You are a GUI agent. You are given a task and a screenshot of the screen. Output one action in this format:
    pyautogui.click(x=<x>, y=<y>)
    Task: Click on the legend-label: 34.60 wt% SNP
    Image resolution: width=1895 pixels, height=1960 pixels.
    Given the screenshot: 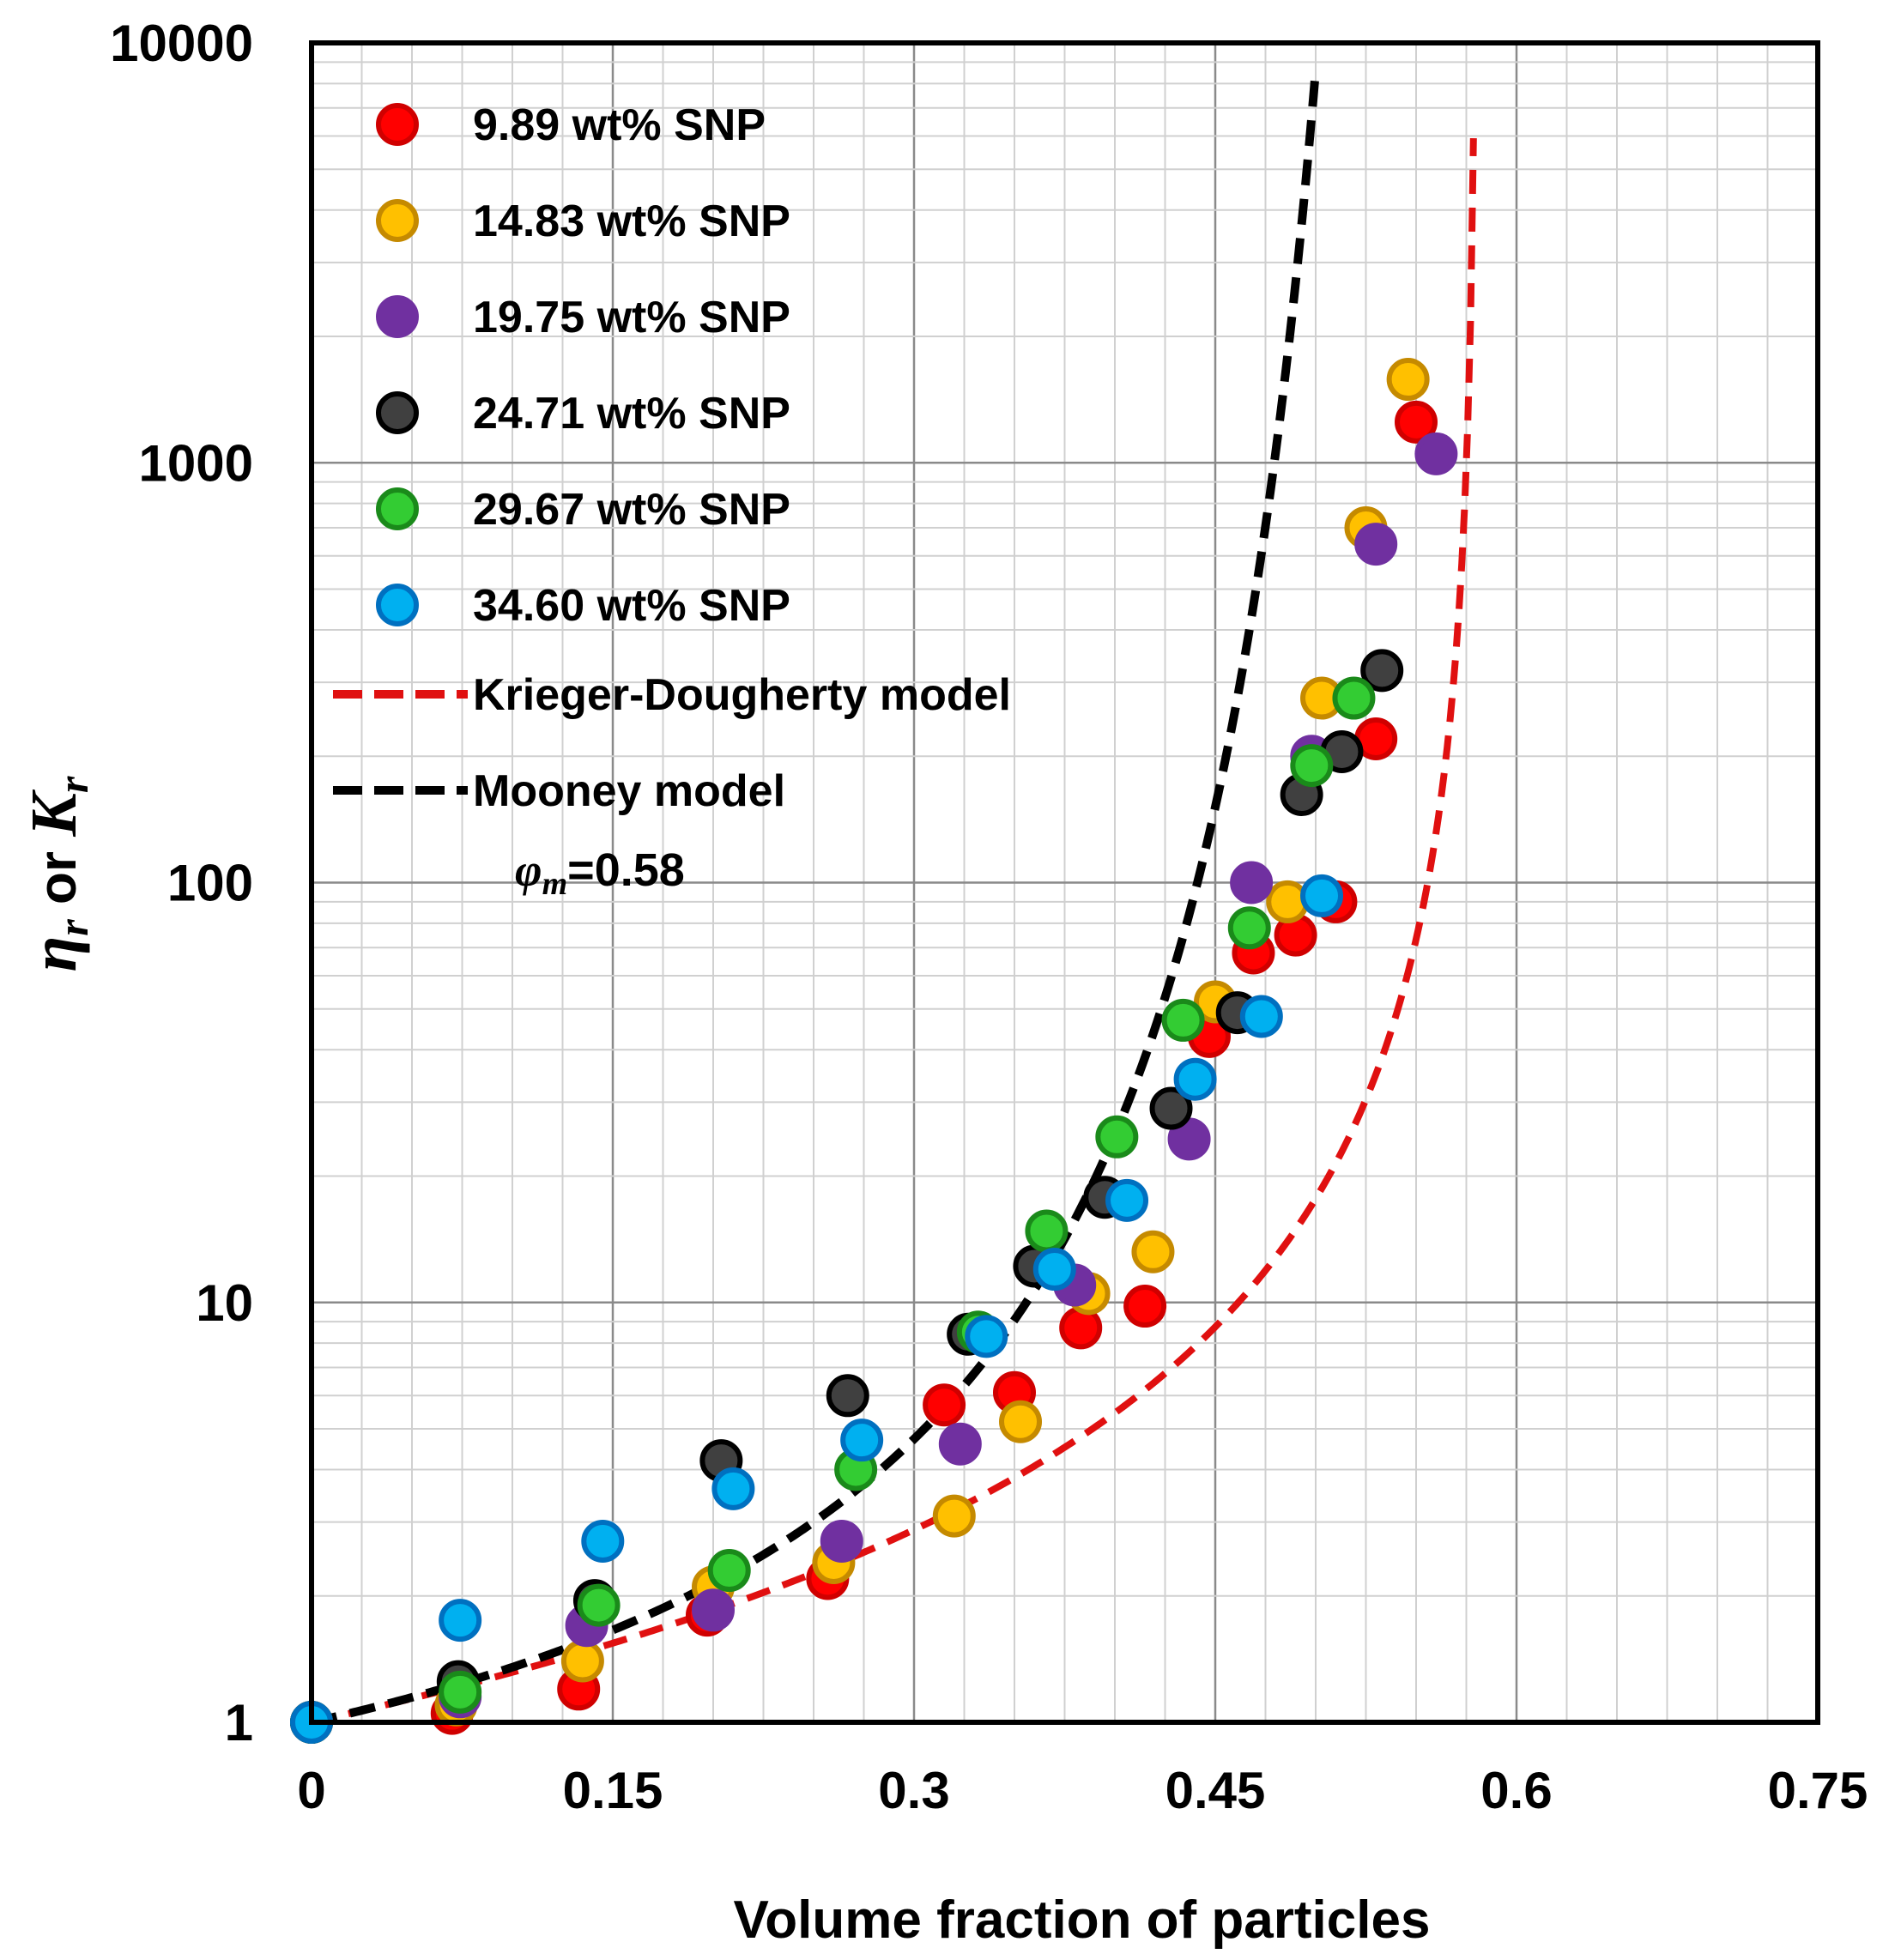 What is the action you would take?
    pyautogui.click(x=631, y=606)
    